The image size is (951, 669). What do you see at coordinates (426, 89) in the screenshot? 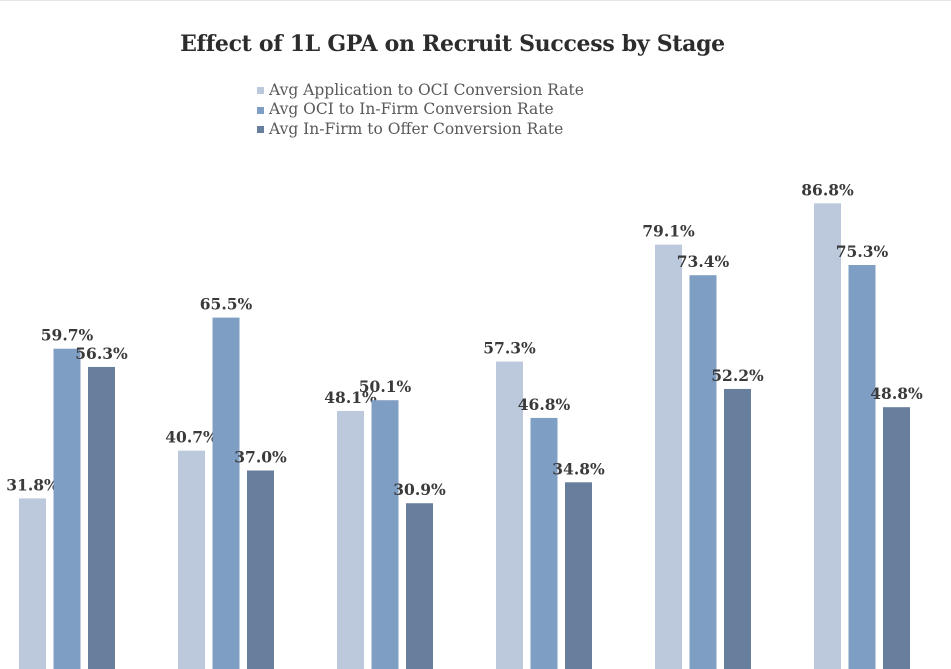
I see `legend-label-application-to-oci: Avg Application to OCI Conversion Rate` at bounding box center [426, 89].